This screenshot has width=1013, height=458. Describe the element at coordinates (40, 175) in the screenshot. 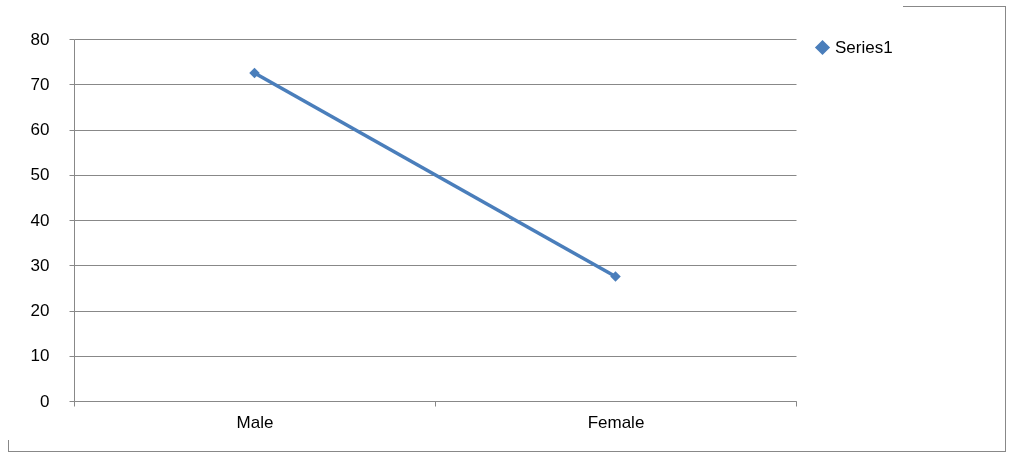

I see `y-tick-label: 50` at that location.